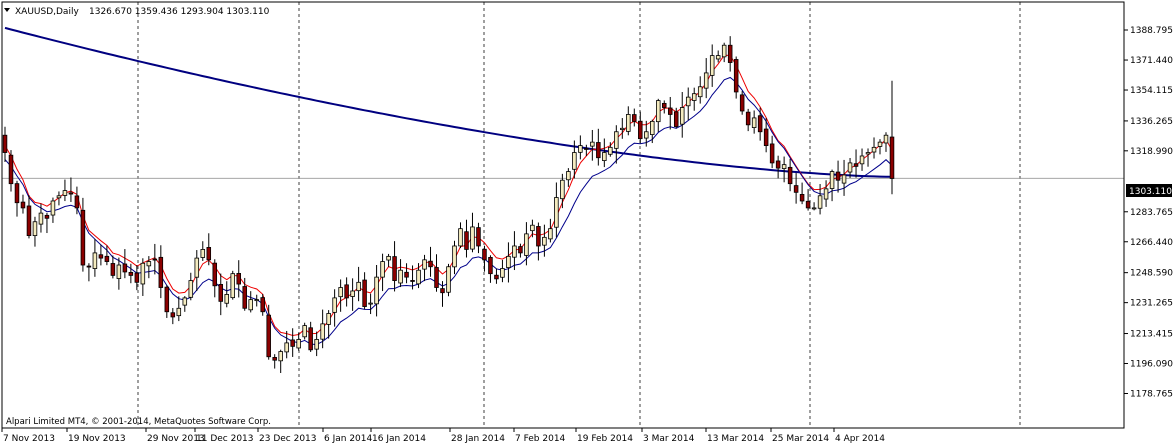 The height and width of the screenshot is (446, 1175). I want to click on x-tick-label: 23 Dec 2013, so click(288, 439).